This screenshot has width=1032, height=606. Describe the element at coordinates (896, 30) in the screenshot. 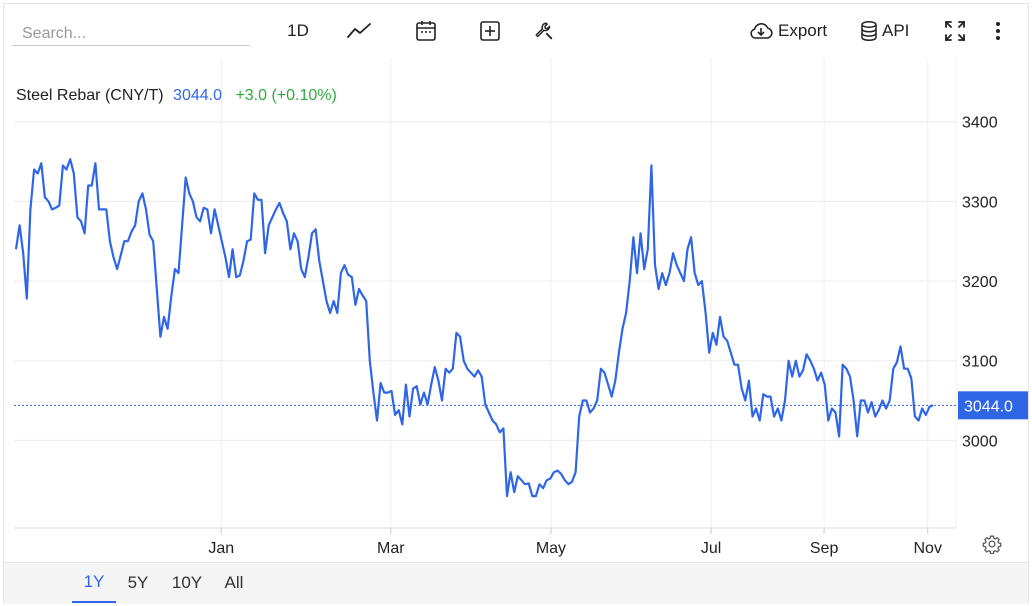

I see `api-label: API` at that location.